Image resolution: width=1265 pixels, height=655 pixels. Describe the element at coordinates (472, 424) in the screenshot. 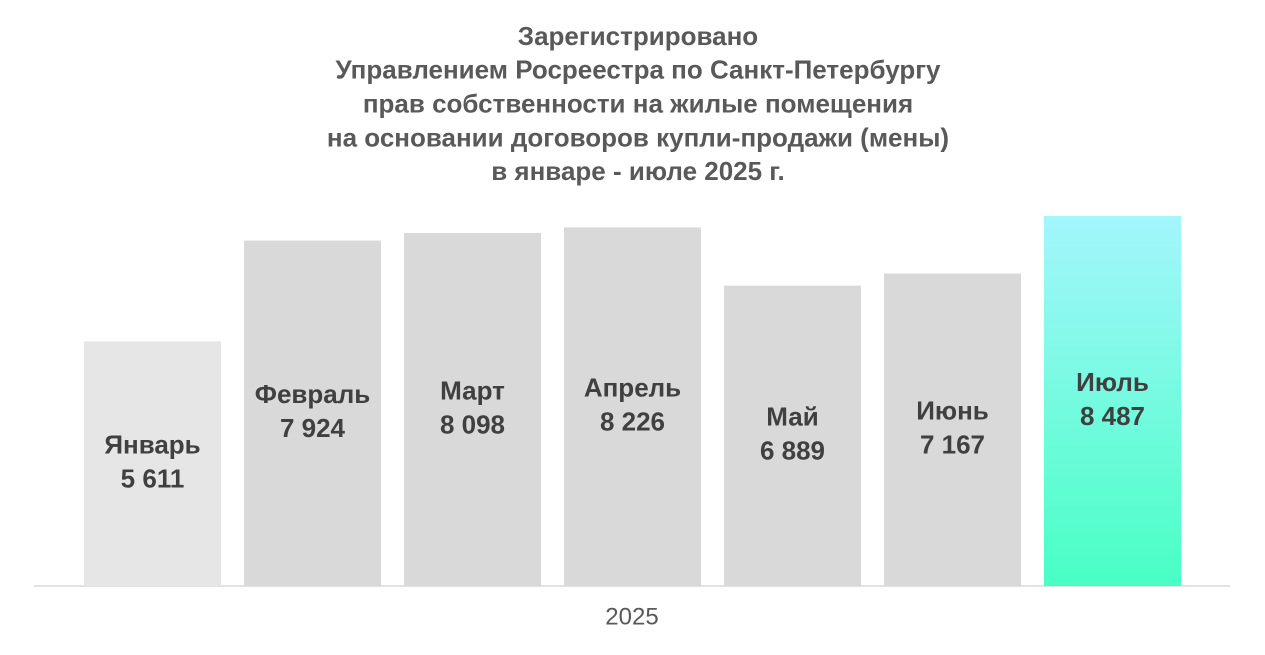

I see `value-label: 8 098` at that location.